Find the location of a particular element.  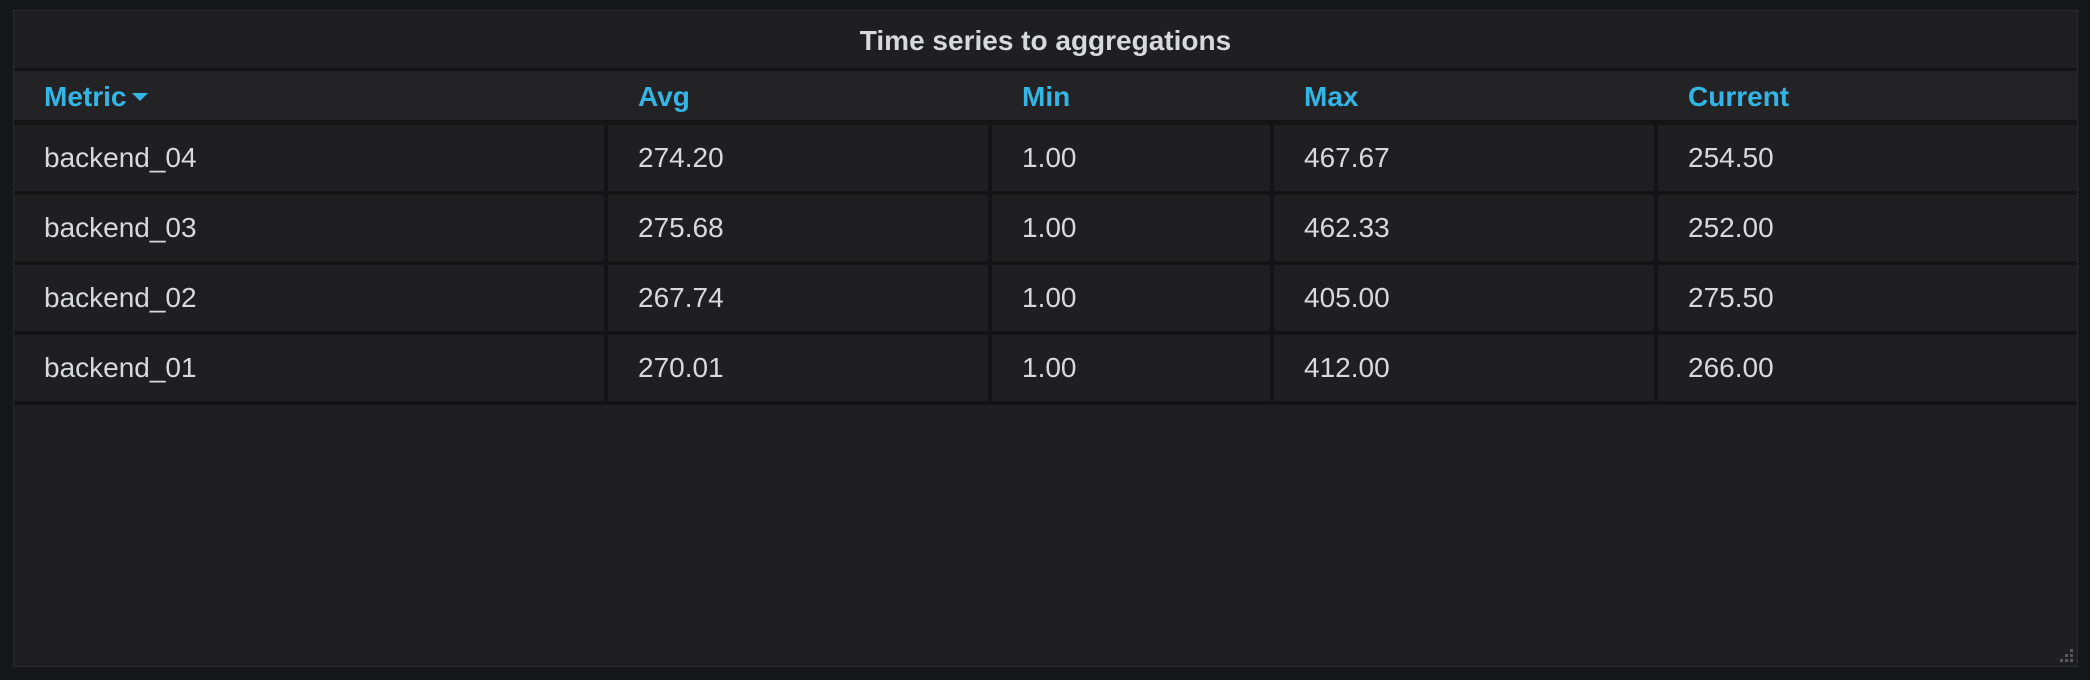

cell-metric: backend_01 is located at coordinates (120, 367).